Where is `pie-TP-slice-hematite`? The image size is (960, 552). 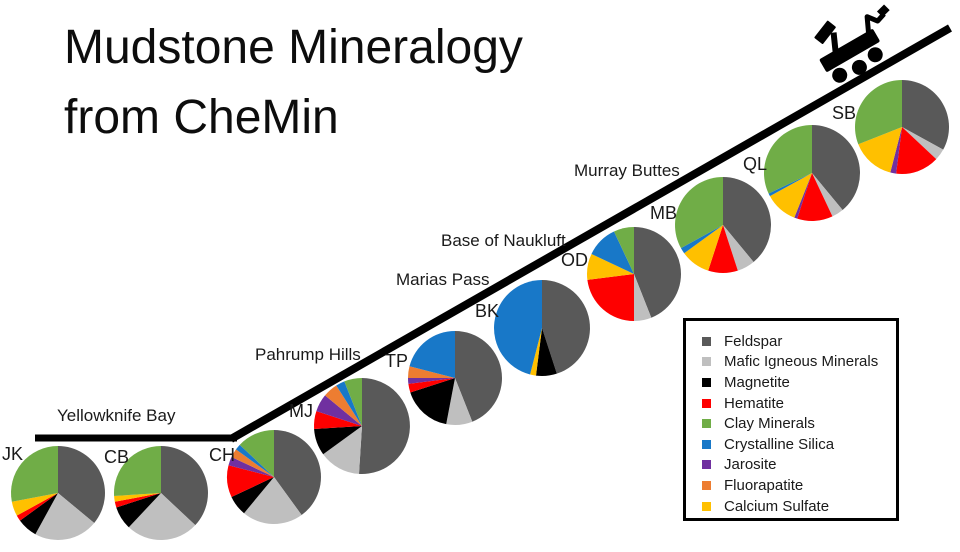
pie-TP-slice-hematite is located at coordinates (431, 385).